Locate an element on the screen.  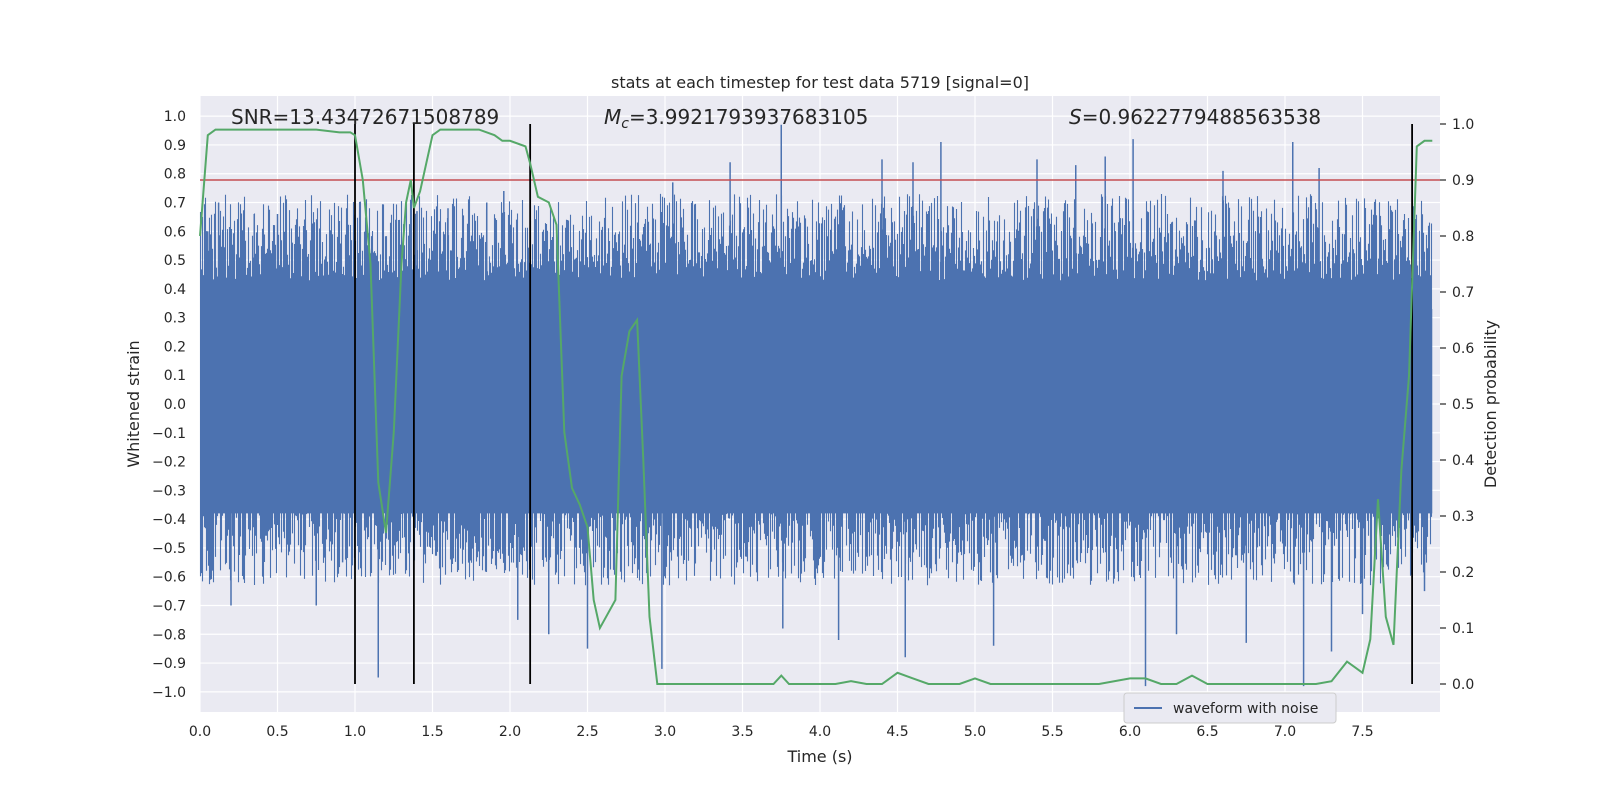
y-right-tick-label: 0.1 is located at coordinates (1463, 629).